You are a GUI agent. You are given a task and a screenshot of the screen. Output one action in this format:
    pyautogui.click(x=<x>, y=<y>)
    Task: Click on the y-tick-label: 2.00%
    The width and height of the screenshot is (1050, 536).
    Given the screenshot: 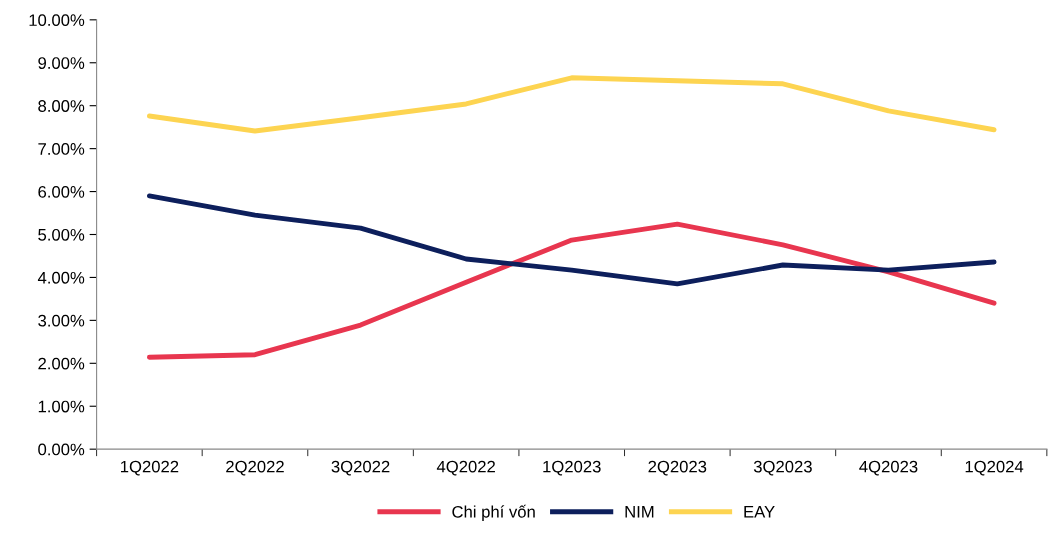 What is the action you would take?
    pyautogui.click(x=61, y=363)
    